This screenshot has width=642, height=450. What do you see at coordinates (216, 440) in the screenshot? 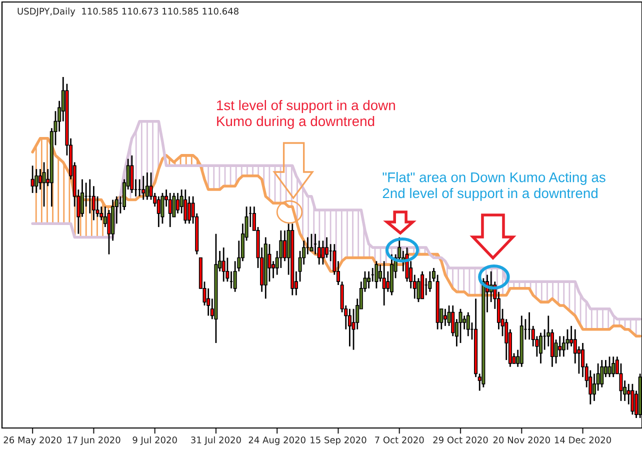
I see `x-tick-label: 31 Jul 2020` at bounding box center [216, 440].